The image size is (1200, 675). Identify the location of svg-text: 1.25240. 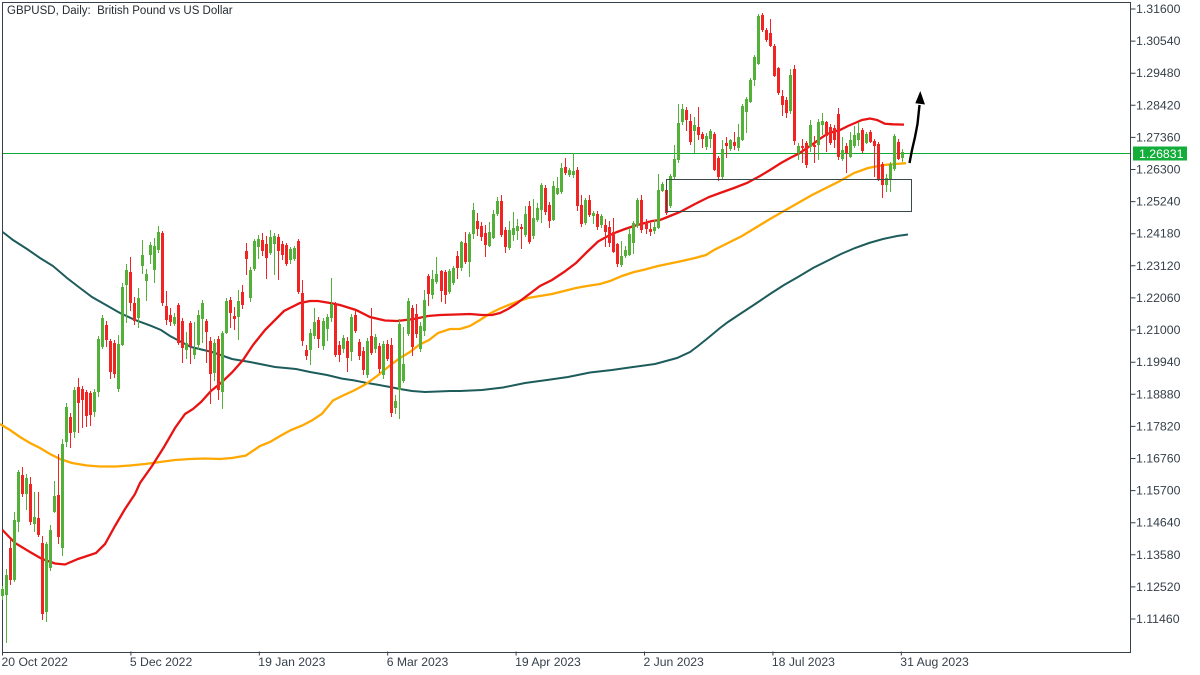
(1158, 202).